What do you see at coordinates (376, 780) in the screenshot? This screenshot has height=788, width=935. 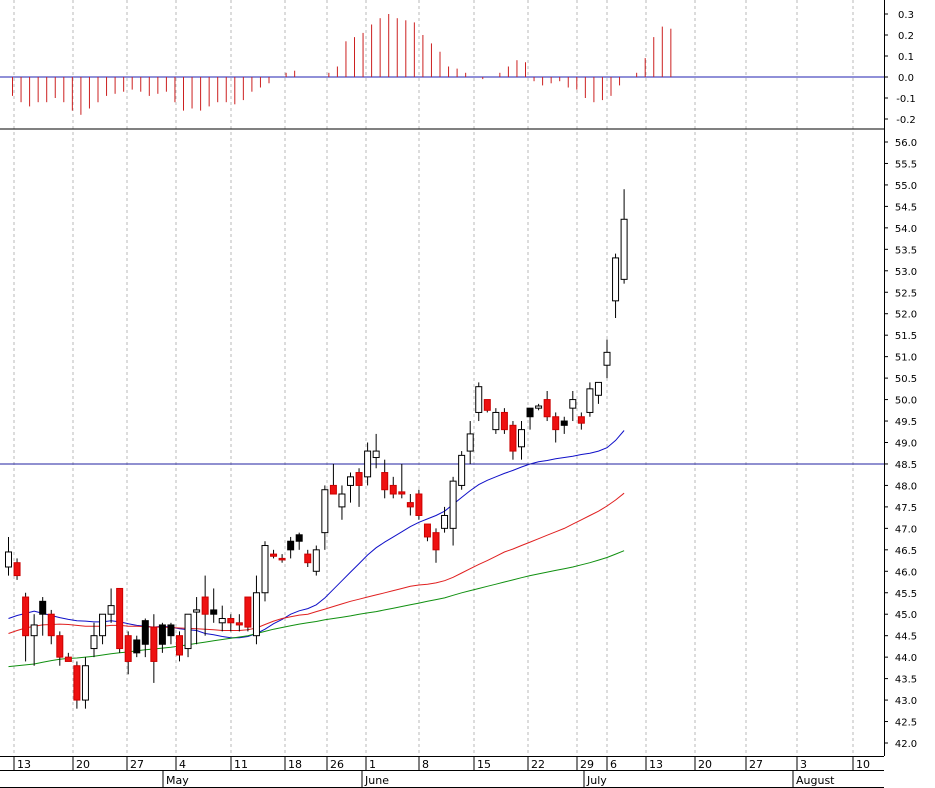 I see `month-tick-label: June` at bounding box center [376, 780].